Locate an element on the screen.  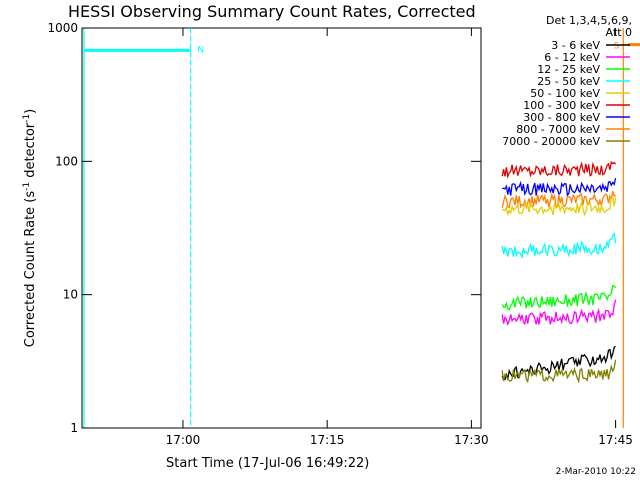
y-axis-label-main: Corrected Count Rate (s is located at coordinates (30, 269).